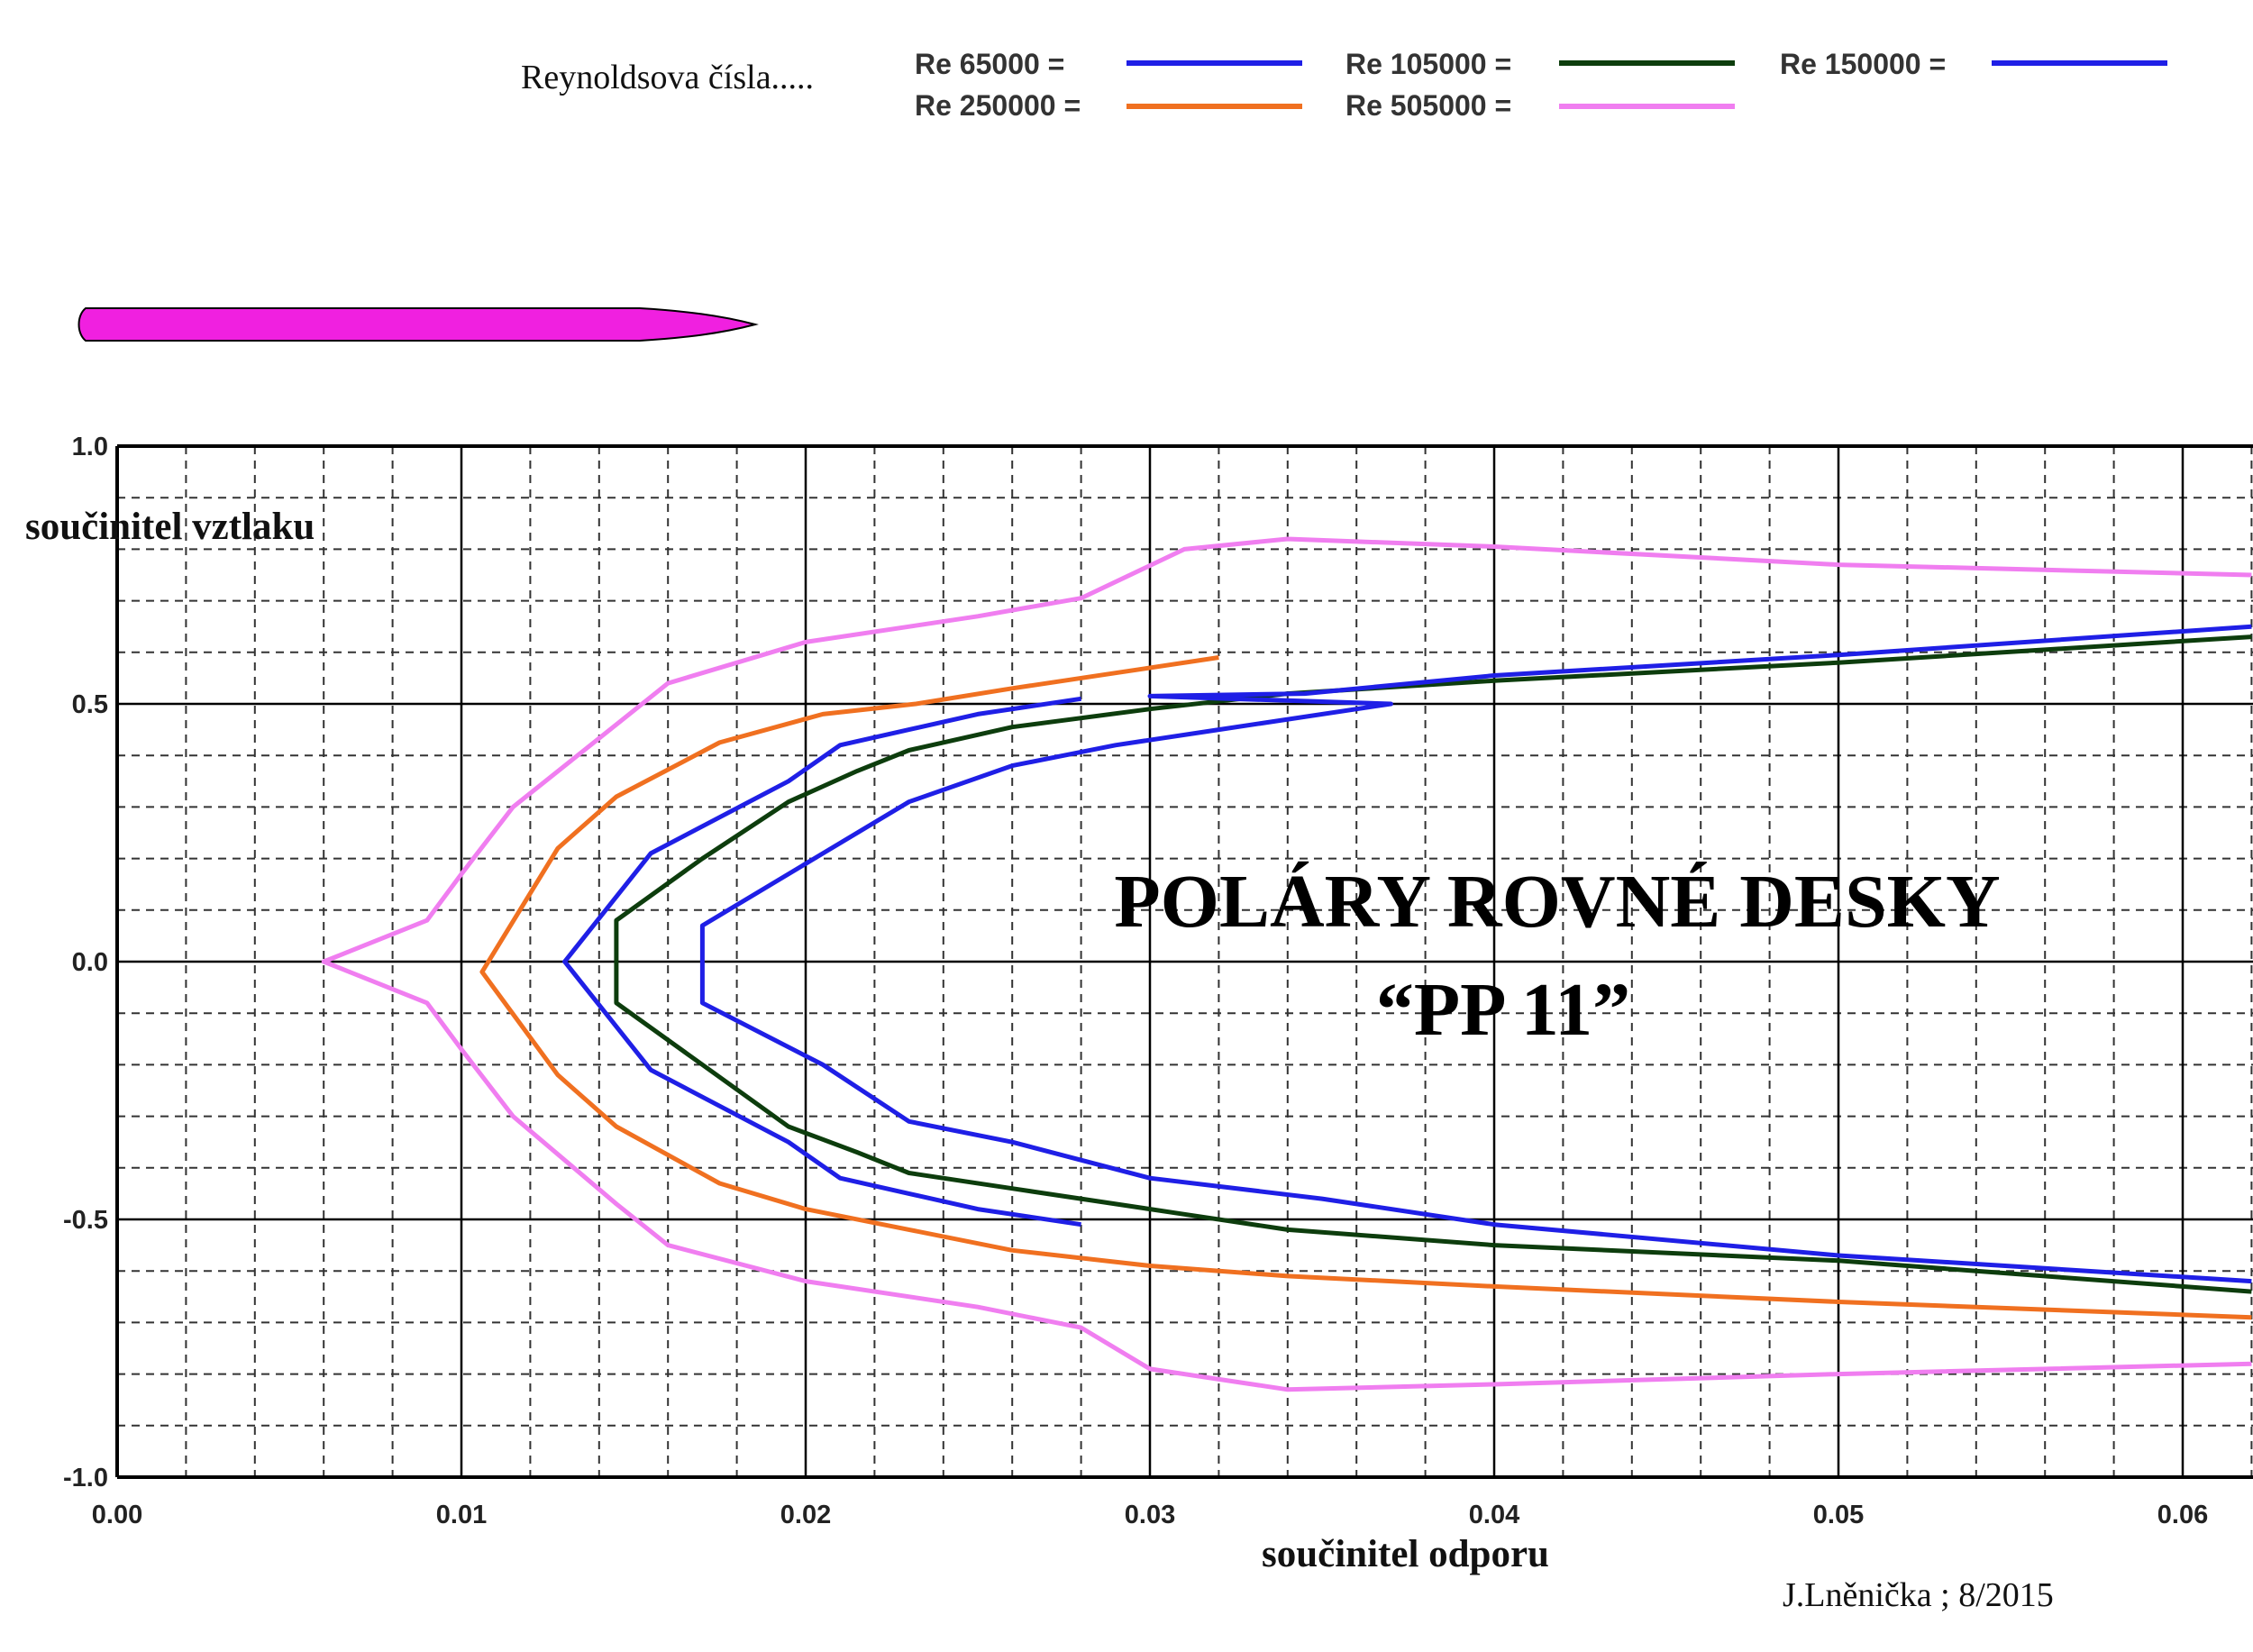  I want to click on y-tick-label: 1.0, so click(90, 447).